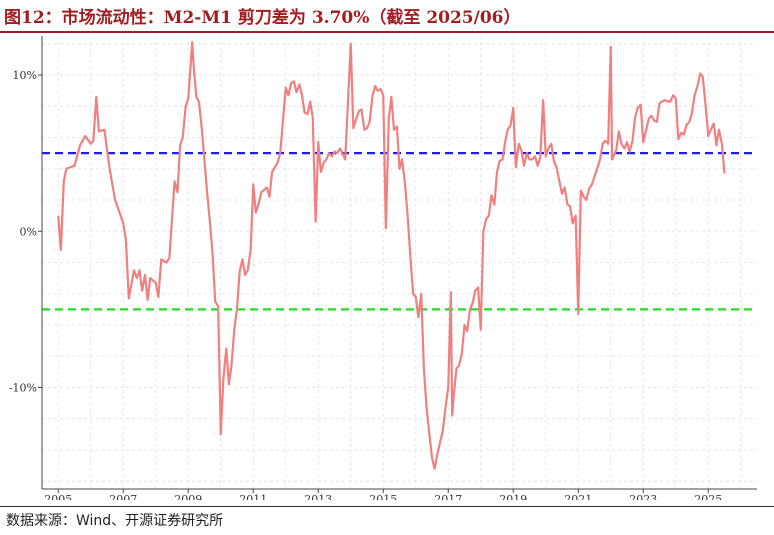  I want to click on x-tick-label: 2019, so click(513, 496).